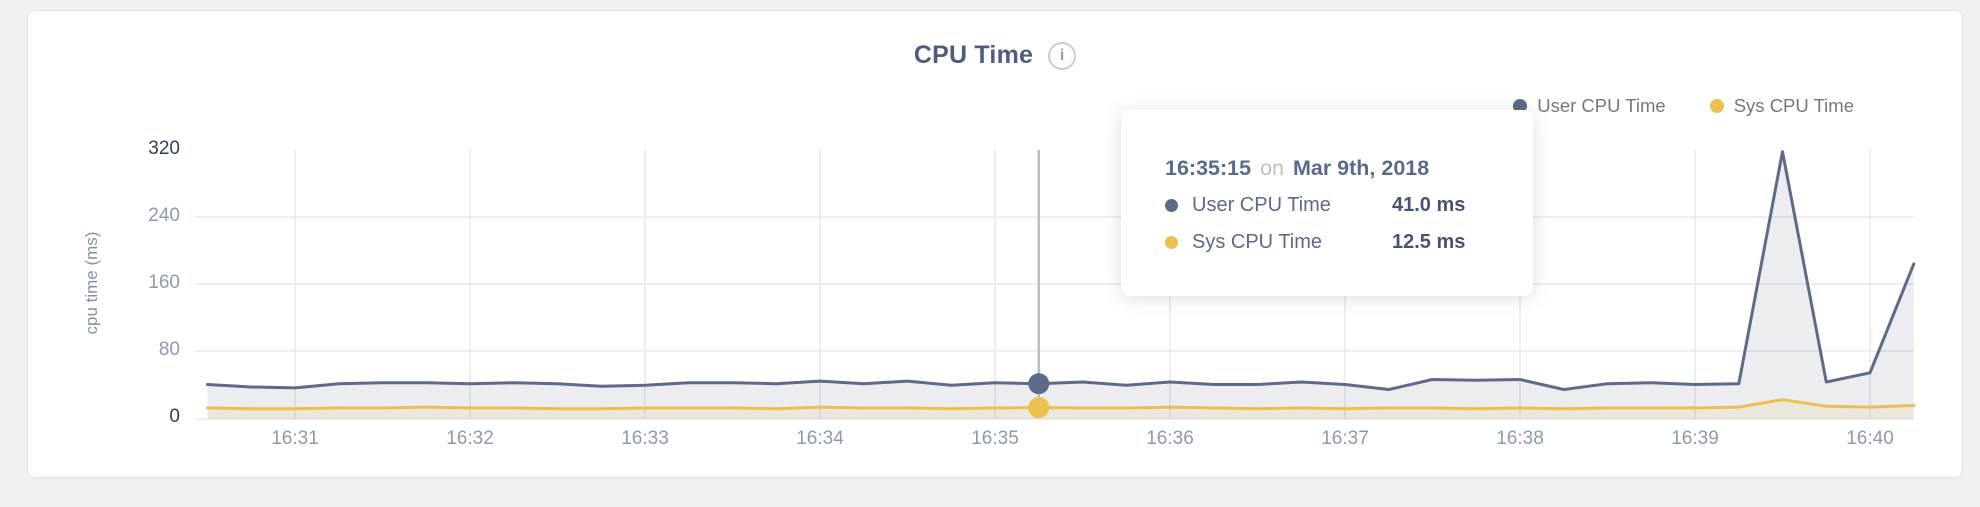  I want to click on x-tick-label: 16:38, so click(1520, 438).